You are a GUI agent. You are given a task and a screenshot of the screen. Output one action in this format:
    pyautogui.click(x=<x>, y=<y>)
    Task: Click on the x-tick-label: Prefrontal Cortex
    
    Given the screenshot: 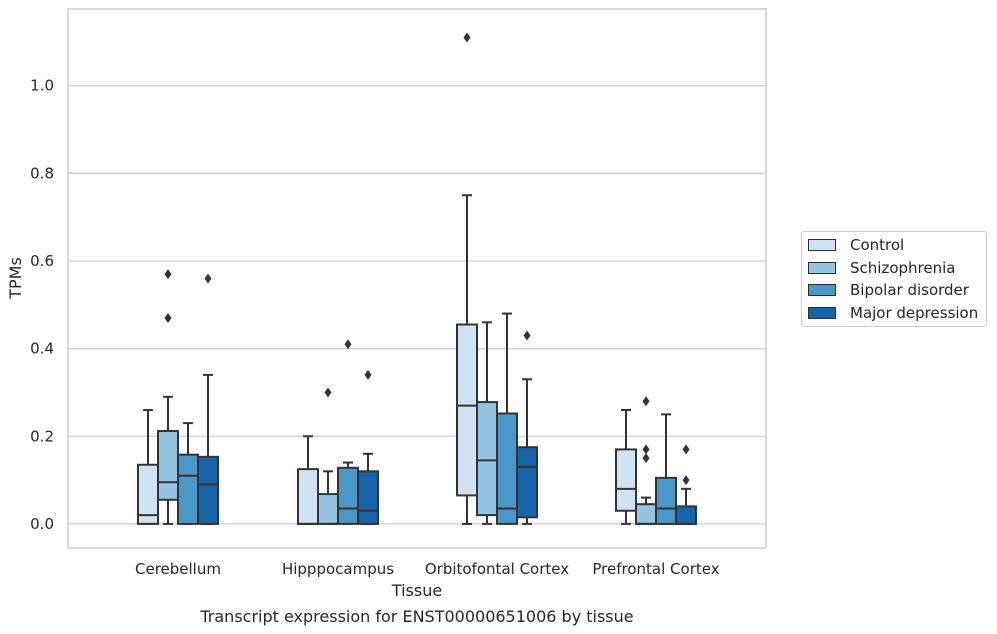 What is the action you would take?
    pyautogui.click(x=655, y=569)
    